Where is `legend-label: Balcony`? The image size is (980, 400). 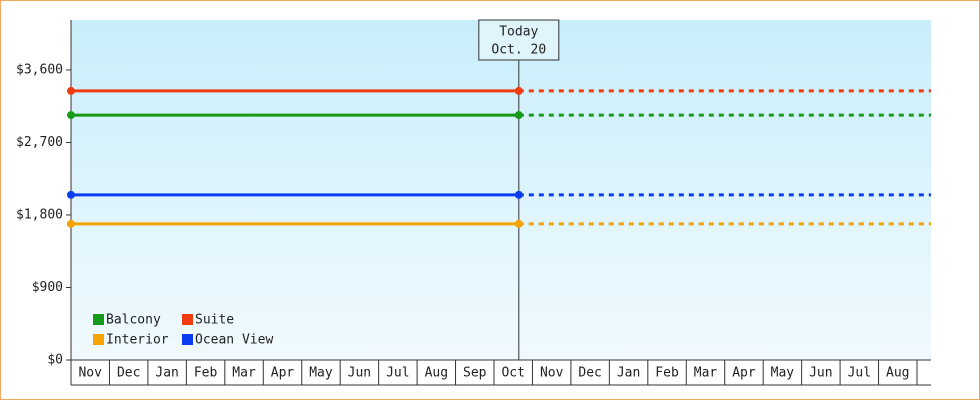 legend-label: Balcony is located at coordinates (133, 320).